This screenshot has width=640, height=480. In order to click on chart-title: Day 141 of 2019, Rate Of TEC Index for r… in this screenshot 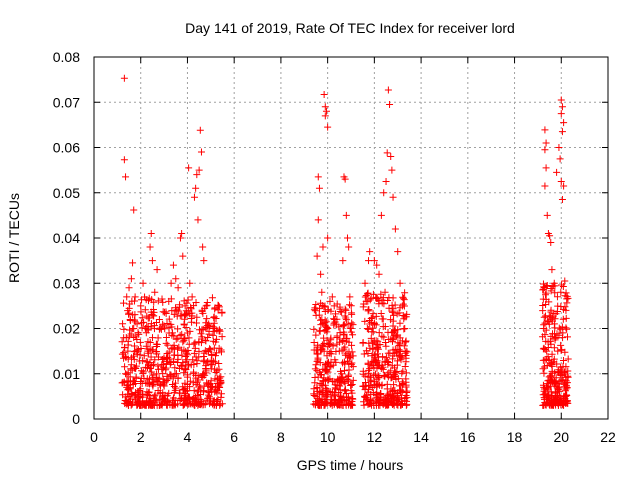, I will do `click(350, 28)`.